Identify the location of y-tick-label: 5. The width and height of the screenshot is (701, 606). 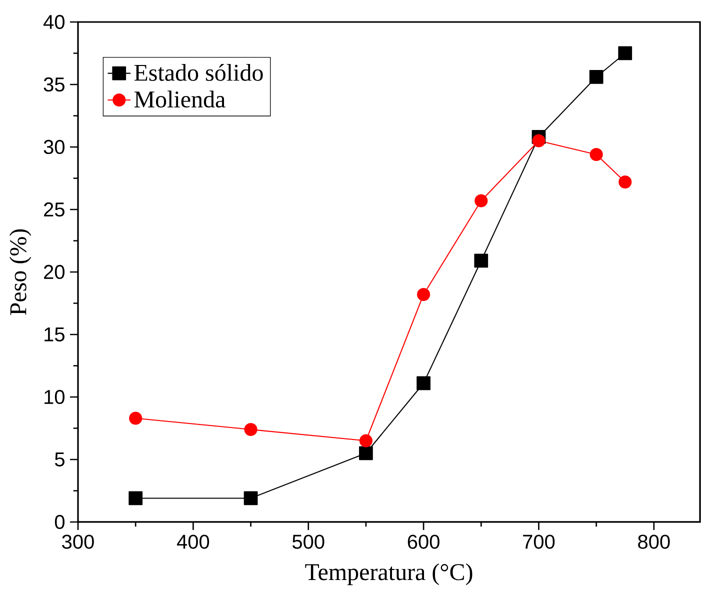
(59, 459).